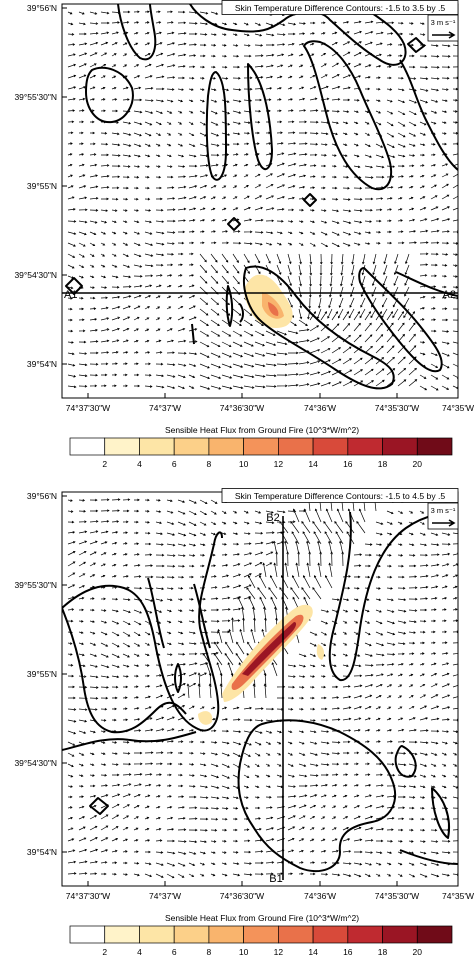 The height and width of the screenshot is (964, 474). What do you see at coordinates (449, 295) in the screenshot?
I see `section-label: A2` at bounding box center [449, 295].